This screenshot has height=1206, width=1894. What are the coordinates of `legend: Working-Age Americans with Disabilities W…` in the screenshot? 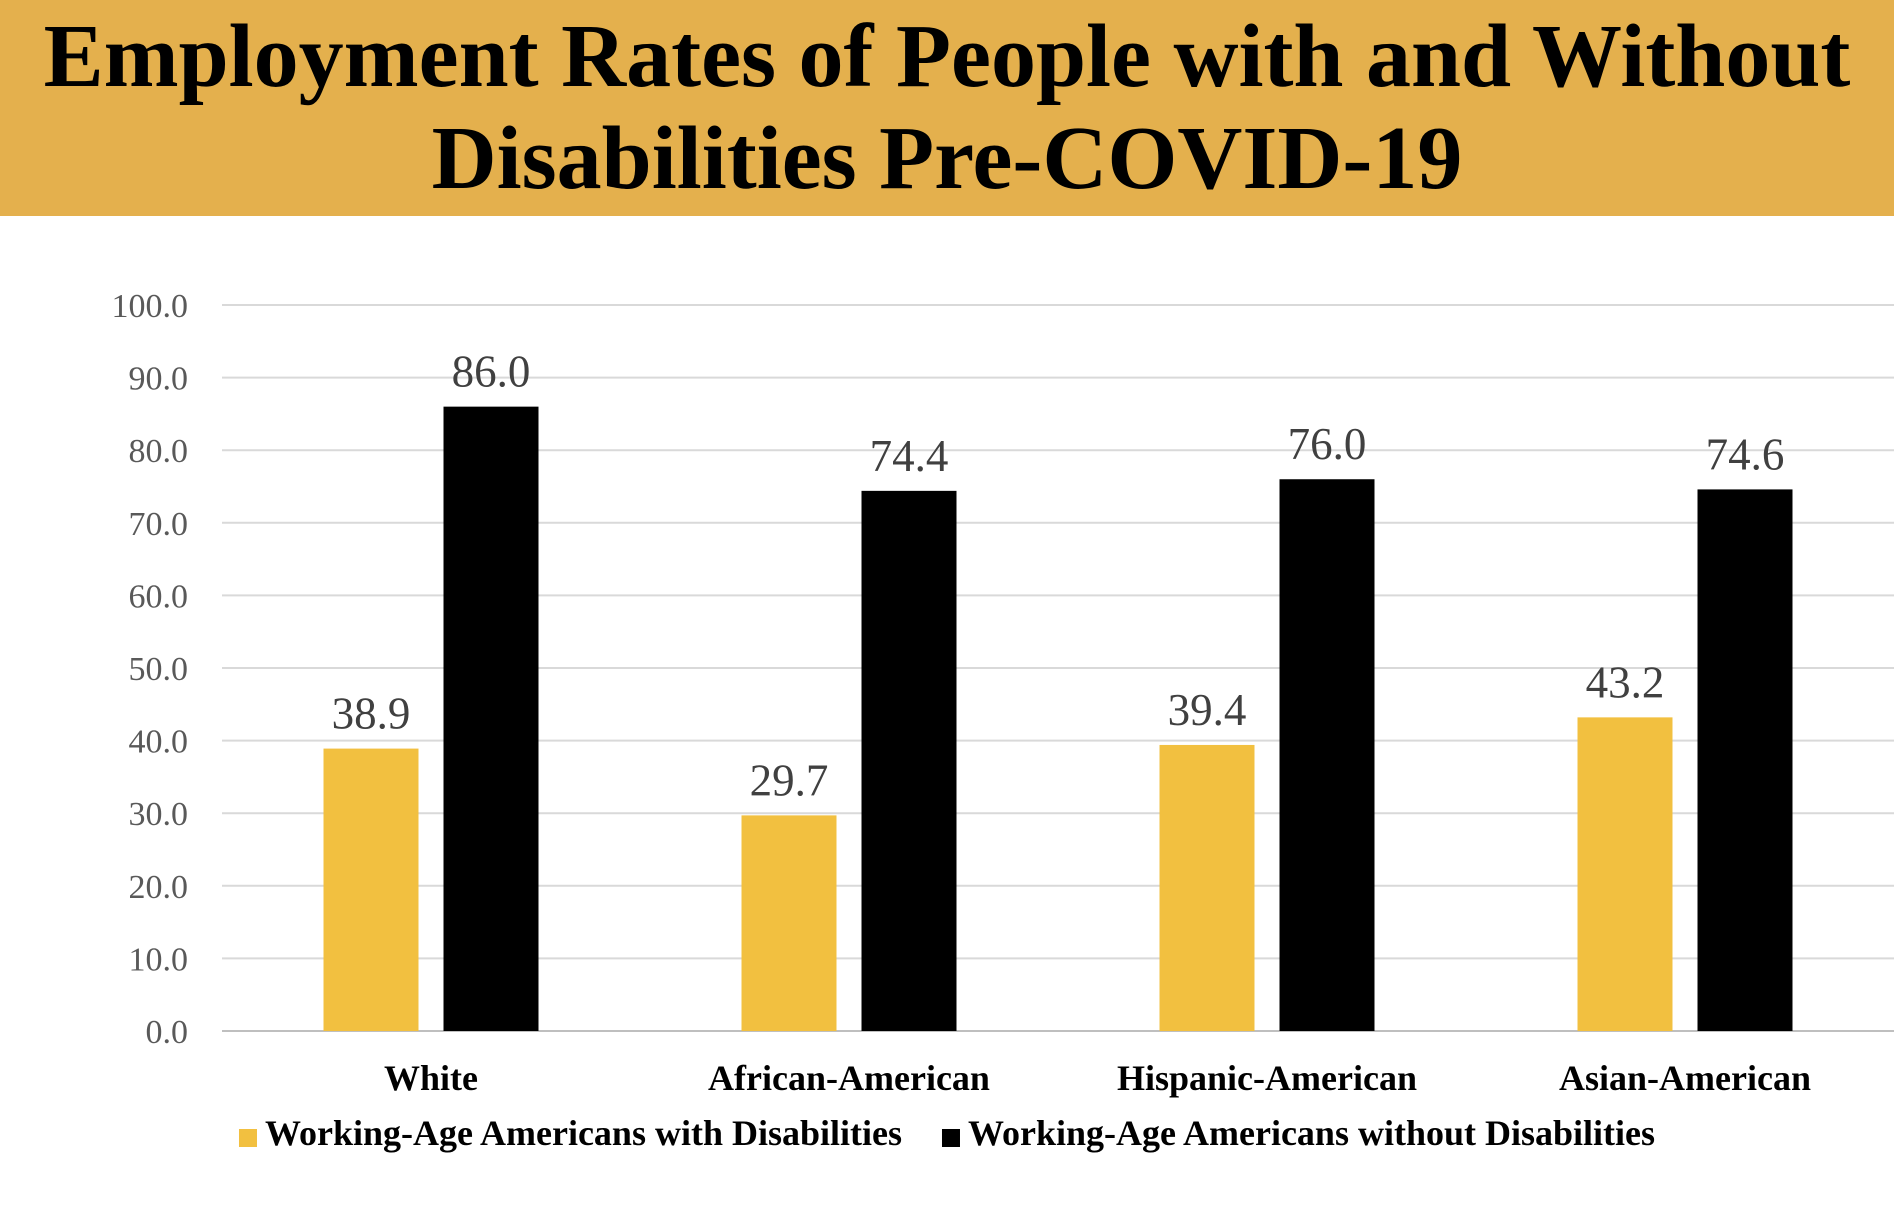 It's located at (946, 1133).